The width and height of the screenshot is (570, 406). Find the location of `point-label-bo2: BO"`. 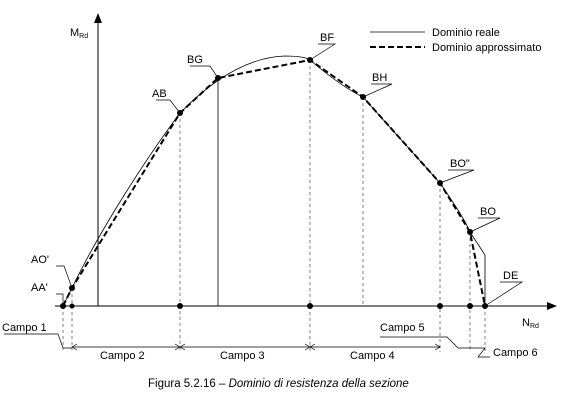

point-label-bo2: BO" is located at coordinates (460, 164).